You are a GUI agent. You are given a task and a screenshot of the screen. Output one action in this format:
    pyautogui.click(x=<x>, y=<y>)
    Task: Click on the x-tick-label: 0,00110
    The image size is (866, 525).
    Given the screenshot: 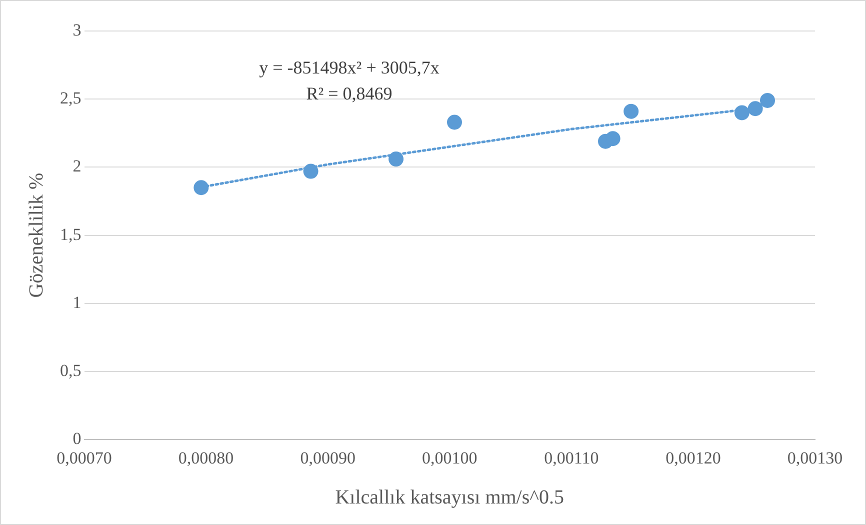 What is the action you would take?
    pyautogui.click(x=571, y=458)
    